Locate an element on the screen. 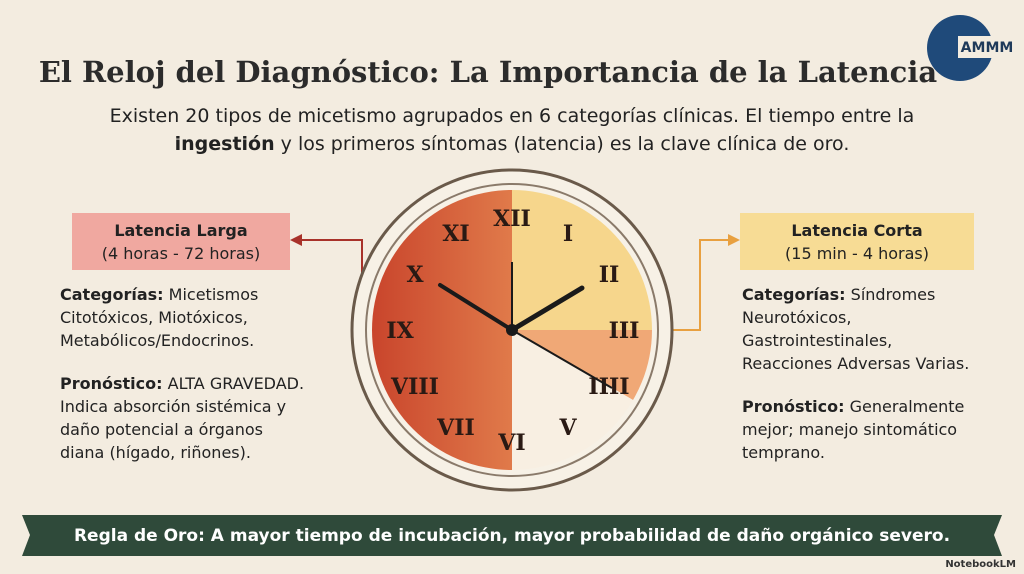  body-line: Citotóxicos, Miotóxicos, is located at coordinates (154, 317).